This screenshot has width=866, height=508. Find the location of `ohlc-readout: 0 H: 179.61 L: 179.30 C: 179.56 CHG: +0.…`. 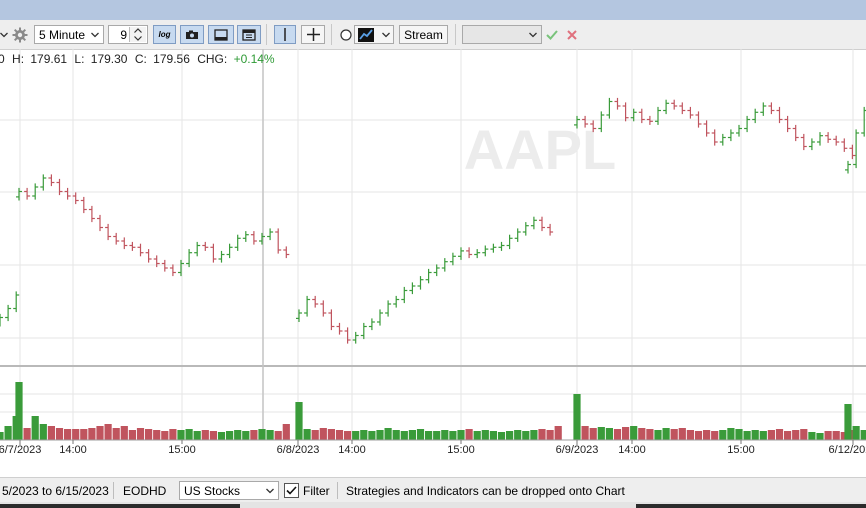

ohlc-readout: 0 H: 179.61 L: 179.30 C: 179.56 CHG: +0.… is located at coordinates (137, 59).